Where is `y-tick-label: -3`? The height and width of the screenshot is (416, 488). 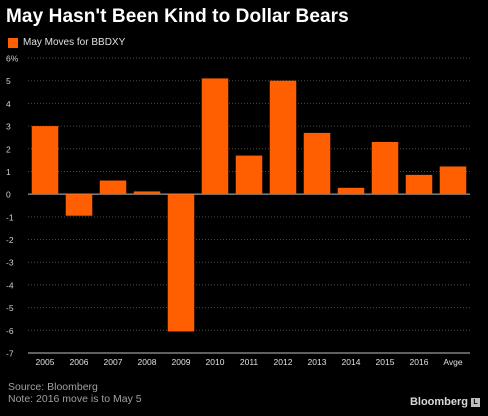 y-tick-label: -3 is located at coordinates (10, 263).